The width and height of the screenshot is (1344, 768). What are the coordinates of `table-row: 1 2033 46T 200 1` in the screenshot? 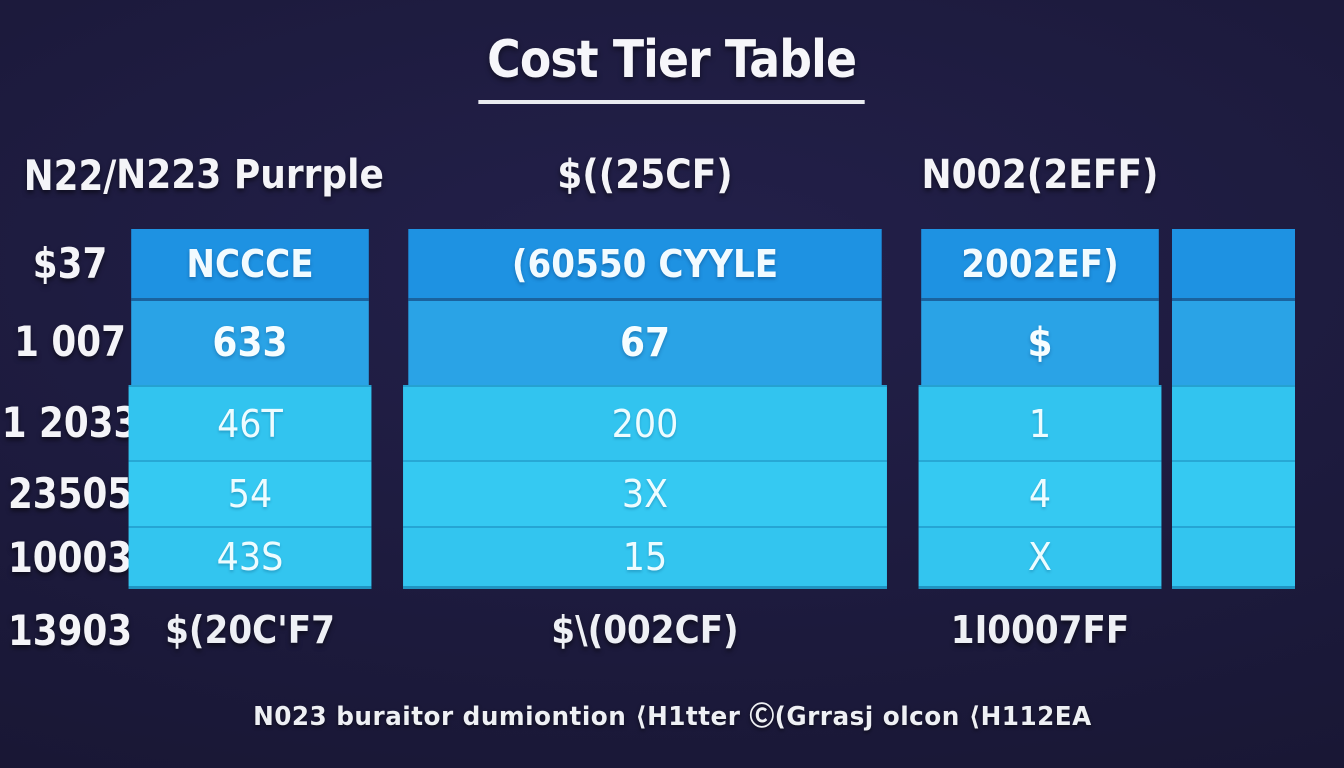 It's located at (647, 422).